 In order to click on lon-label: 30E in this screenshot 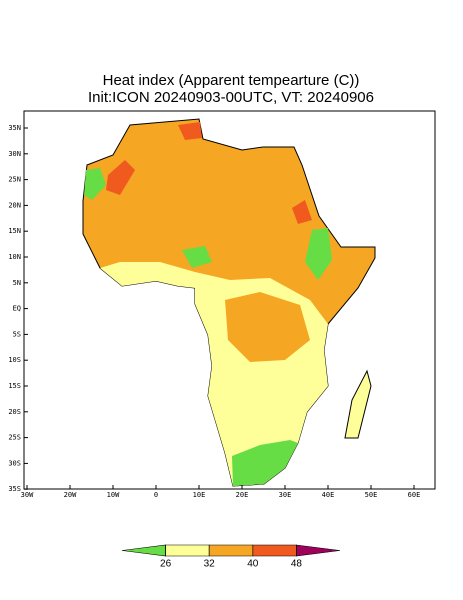, I will do `click(285, 495)`.